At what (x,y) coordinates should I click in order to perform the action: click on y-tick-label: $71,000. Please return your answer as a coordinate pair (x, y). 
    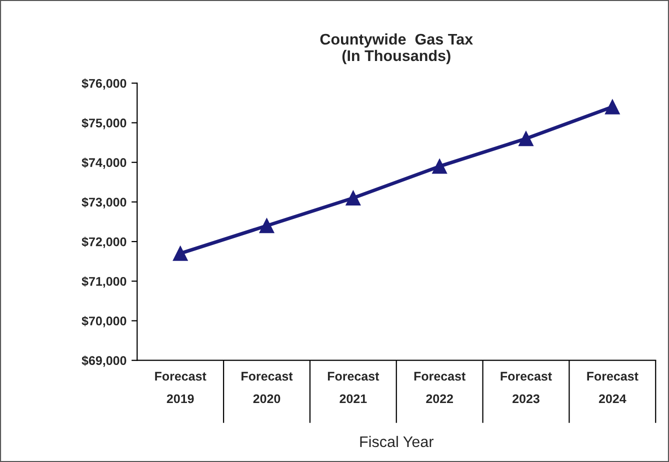
    Looking at the image, I should click on (104, 282).